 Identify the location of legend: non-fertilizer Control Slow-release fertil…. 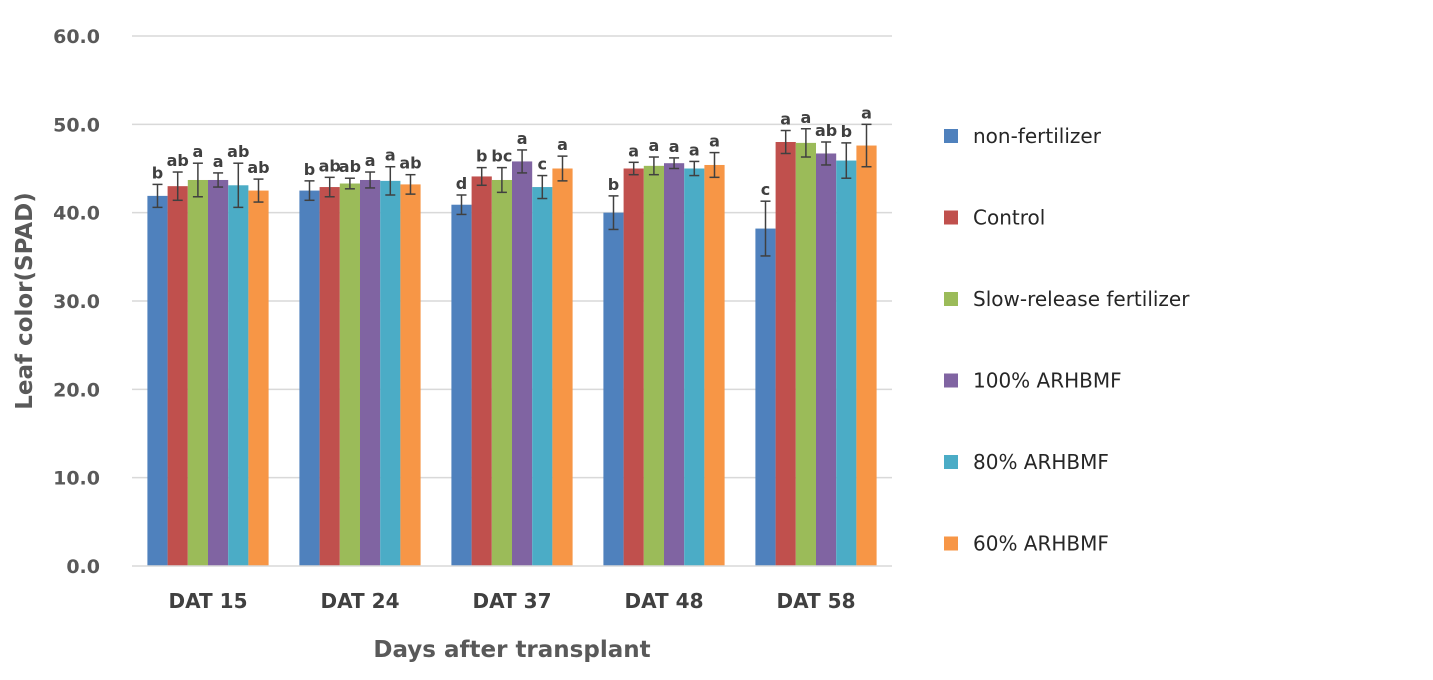
(1067, 340).